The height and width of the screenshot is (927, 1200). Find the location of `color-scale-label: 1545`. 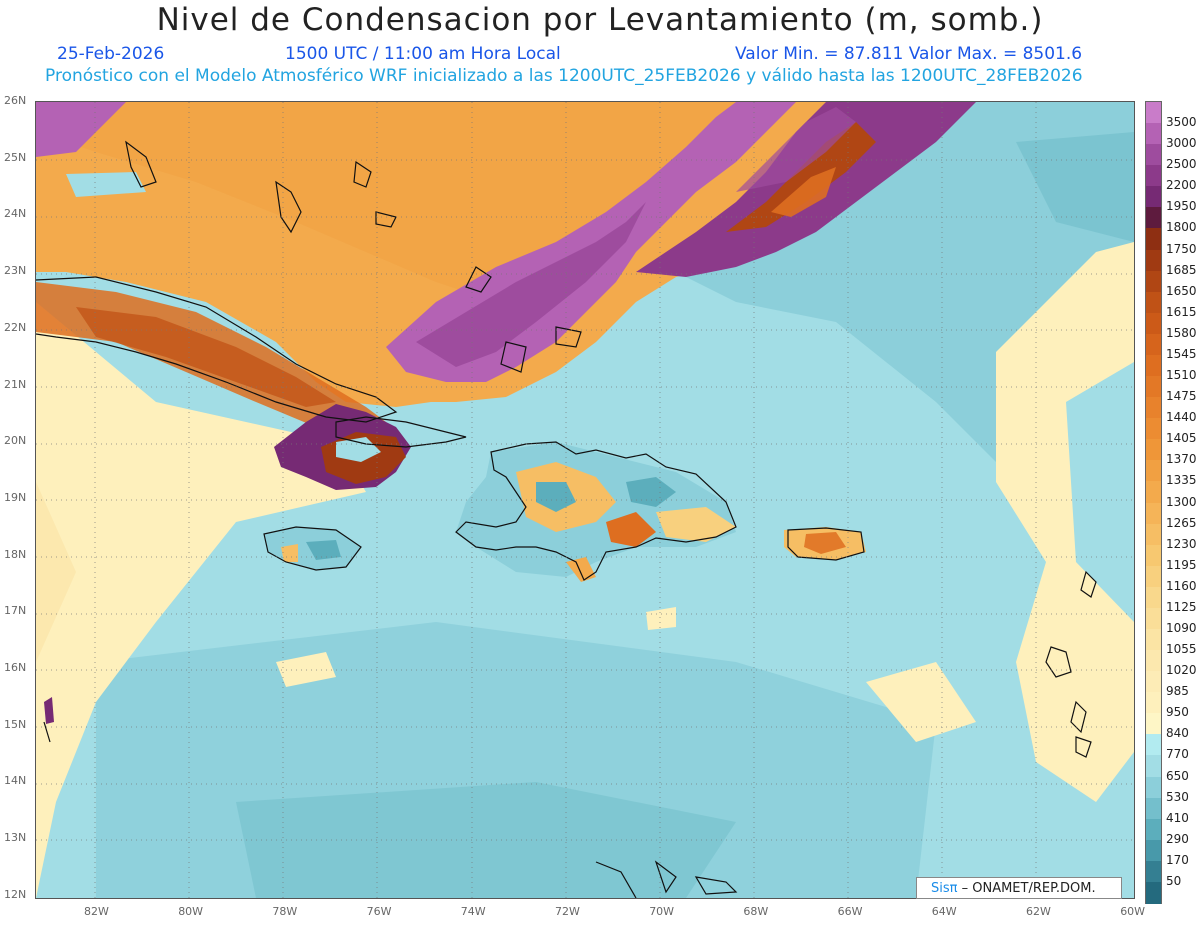

color-scale-label: 1545 is located at coordinates (1181, 353).